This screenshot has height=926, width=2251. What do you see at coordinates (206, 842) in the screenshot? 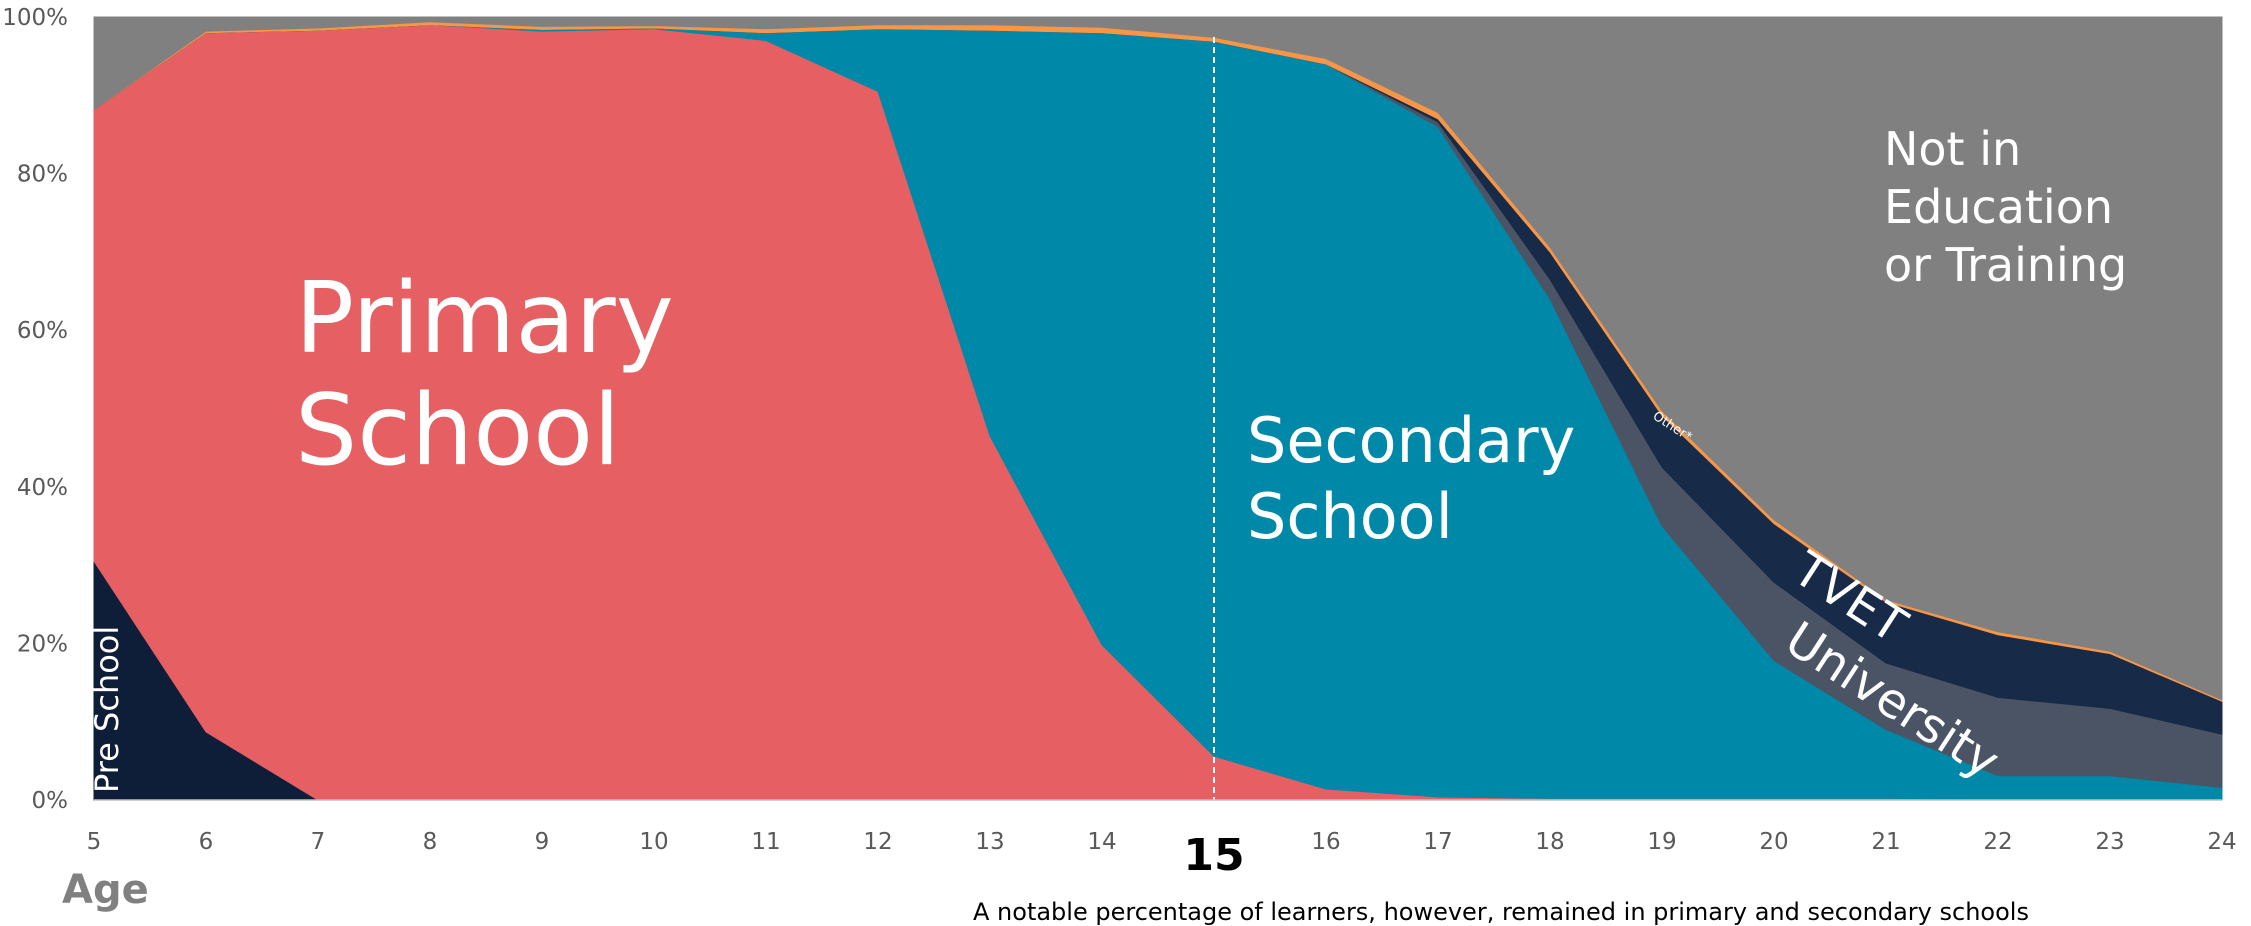
I see `x-tick-label: 6` at bounding box center [206, 842].